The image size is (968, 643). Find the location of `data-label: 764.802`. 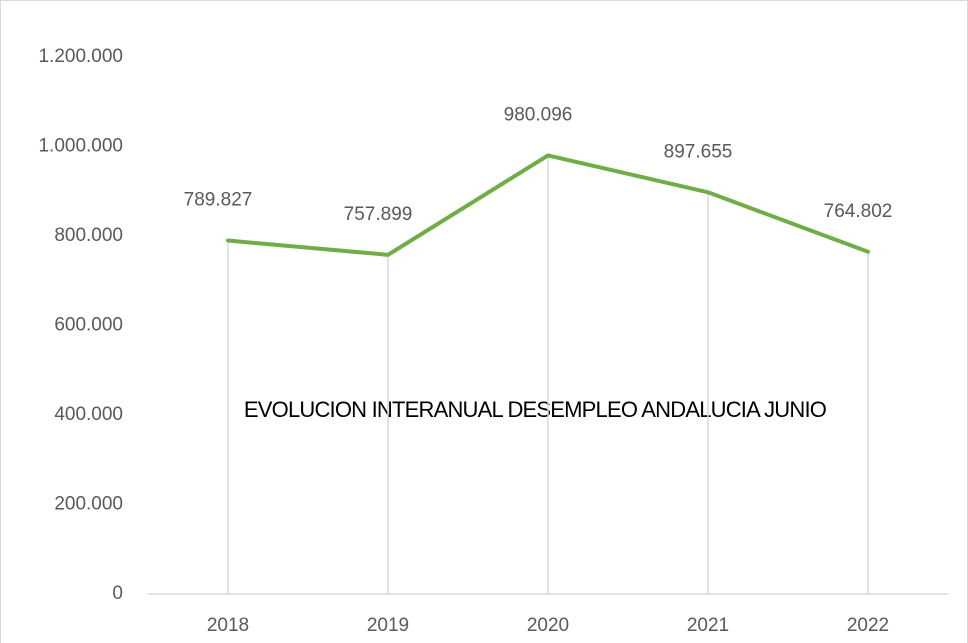

data-label: 764.802 is located at coordinates (858, 211).